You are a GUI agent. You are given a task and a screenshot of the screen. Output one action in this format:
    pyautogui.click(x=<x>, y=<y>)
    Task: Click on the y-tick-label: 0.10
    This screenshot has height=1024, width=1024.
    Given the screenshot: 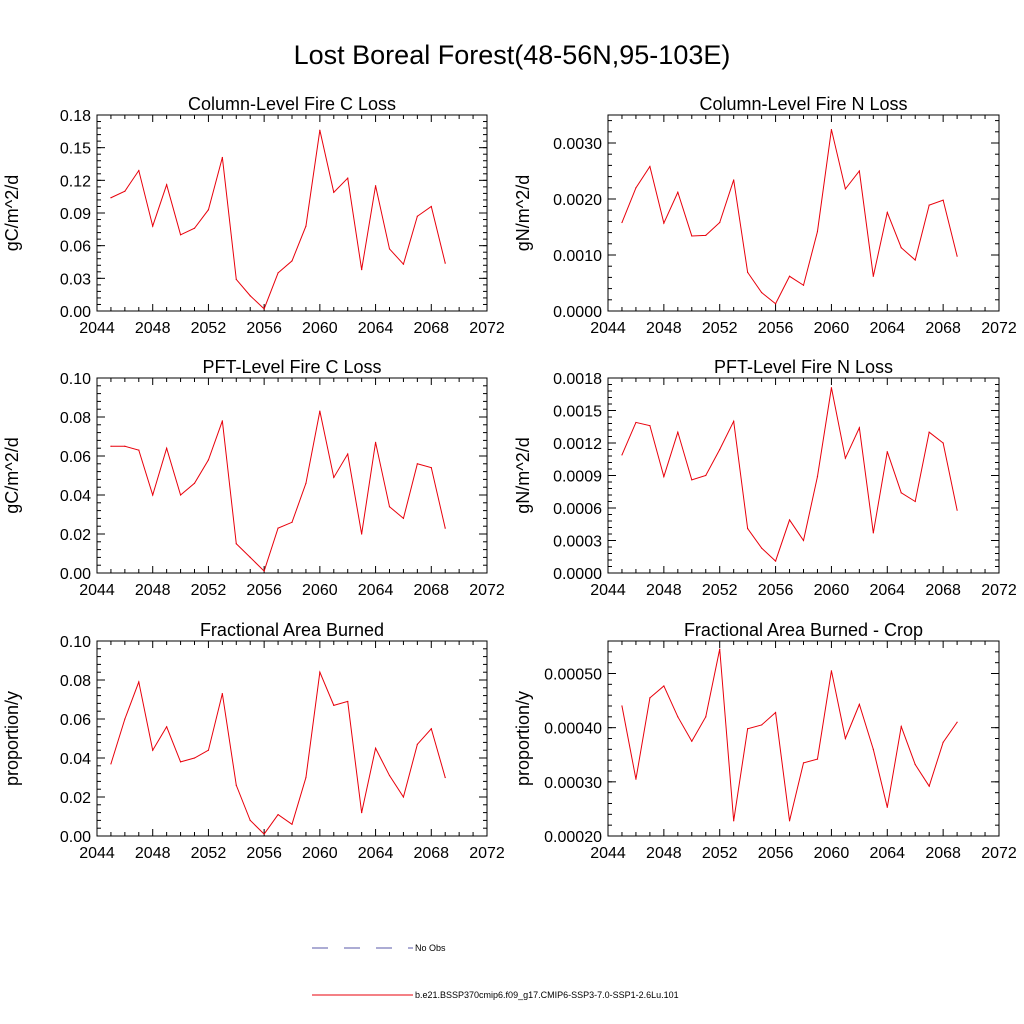 What is the action you would take?
    pyautogui.click(x=75, y=642)
    